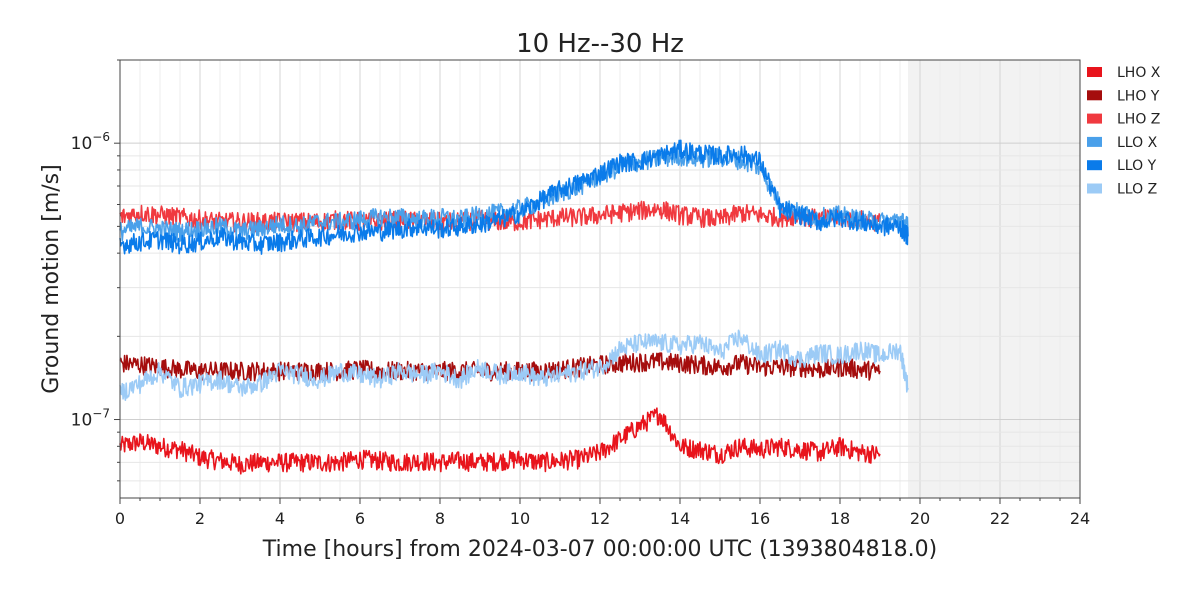  Describe the element at coordinates (994, 279) in the screenshot. I see `shaded-region` at that location.